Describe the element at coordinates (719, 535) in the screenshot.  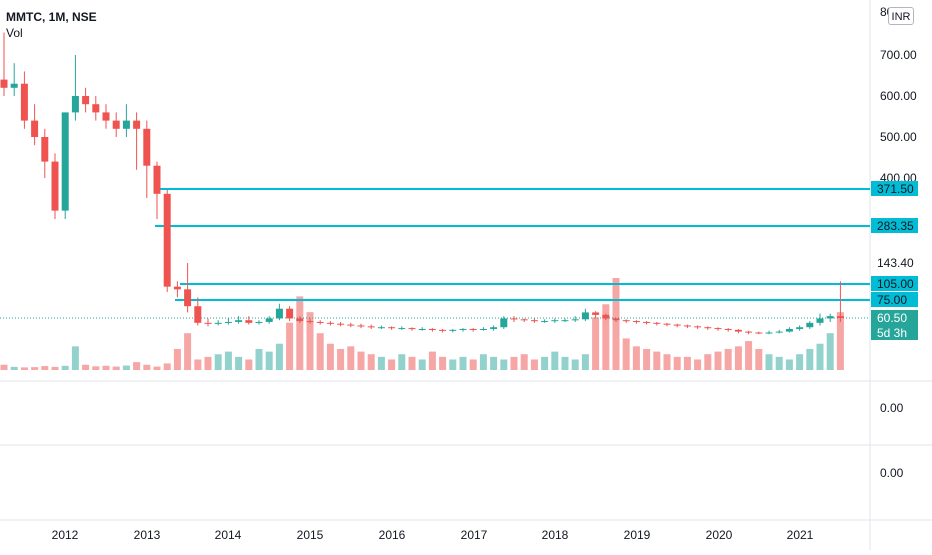
I see `x-tick-label: 2020` at that location.